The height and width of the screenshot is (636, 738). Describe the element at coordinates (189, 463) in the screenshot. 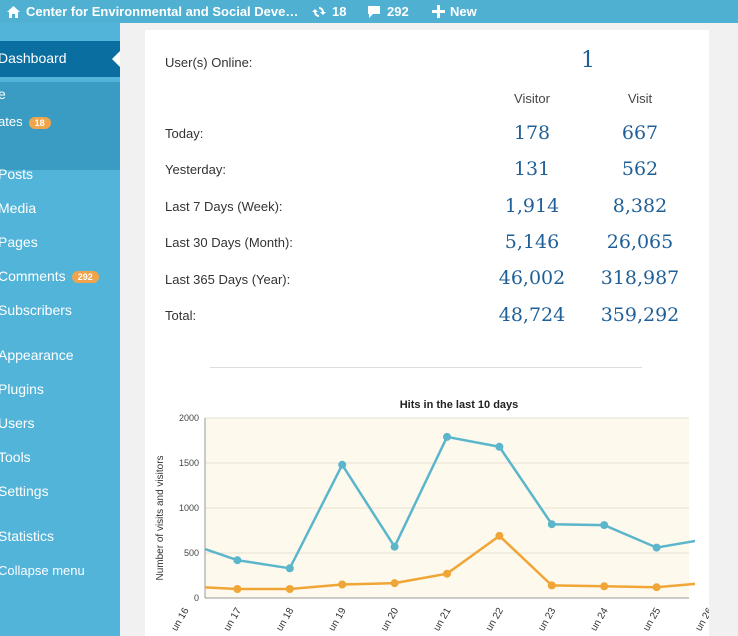

I see `y-tick-label: 1500` at that location.